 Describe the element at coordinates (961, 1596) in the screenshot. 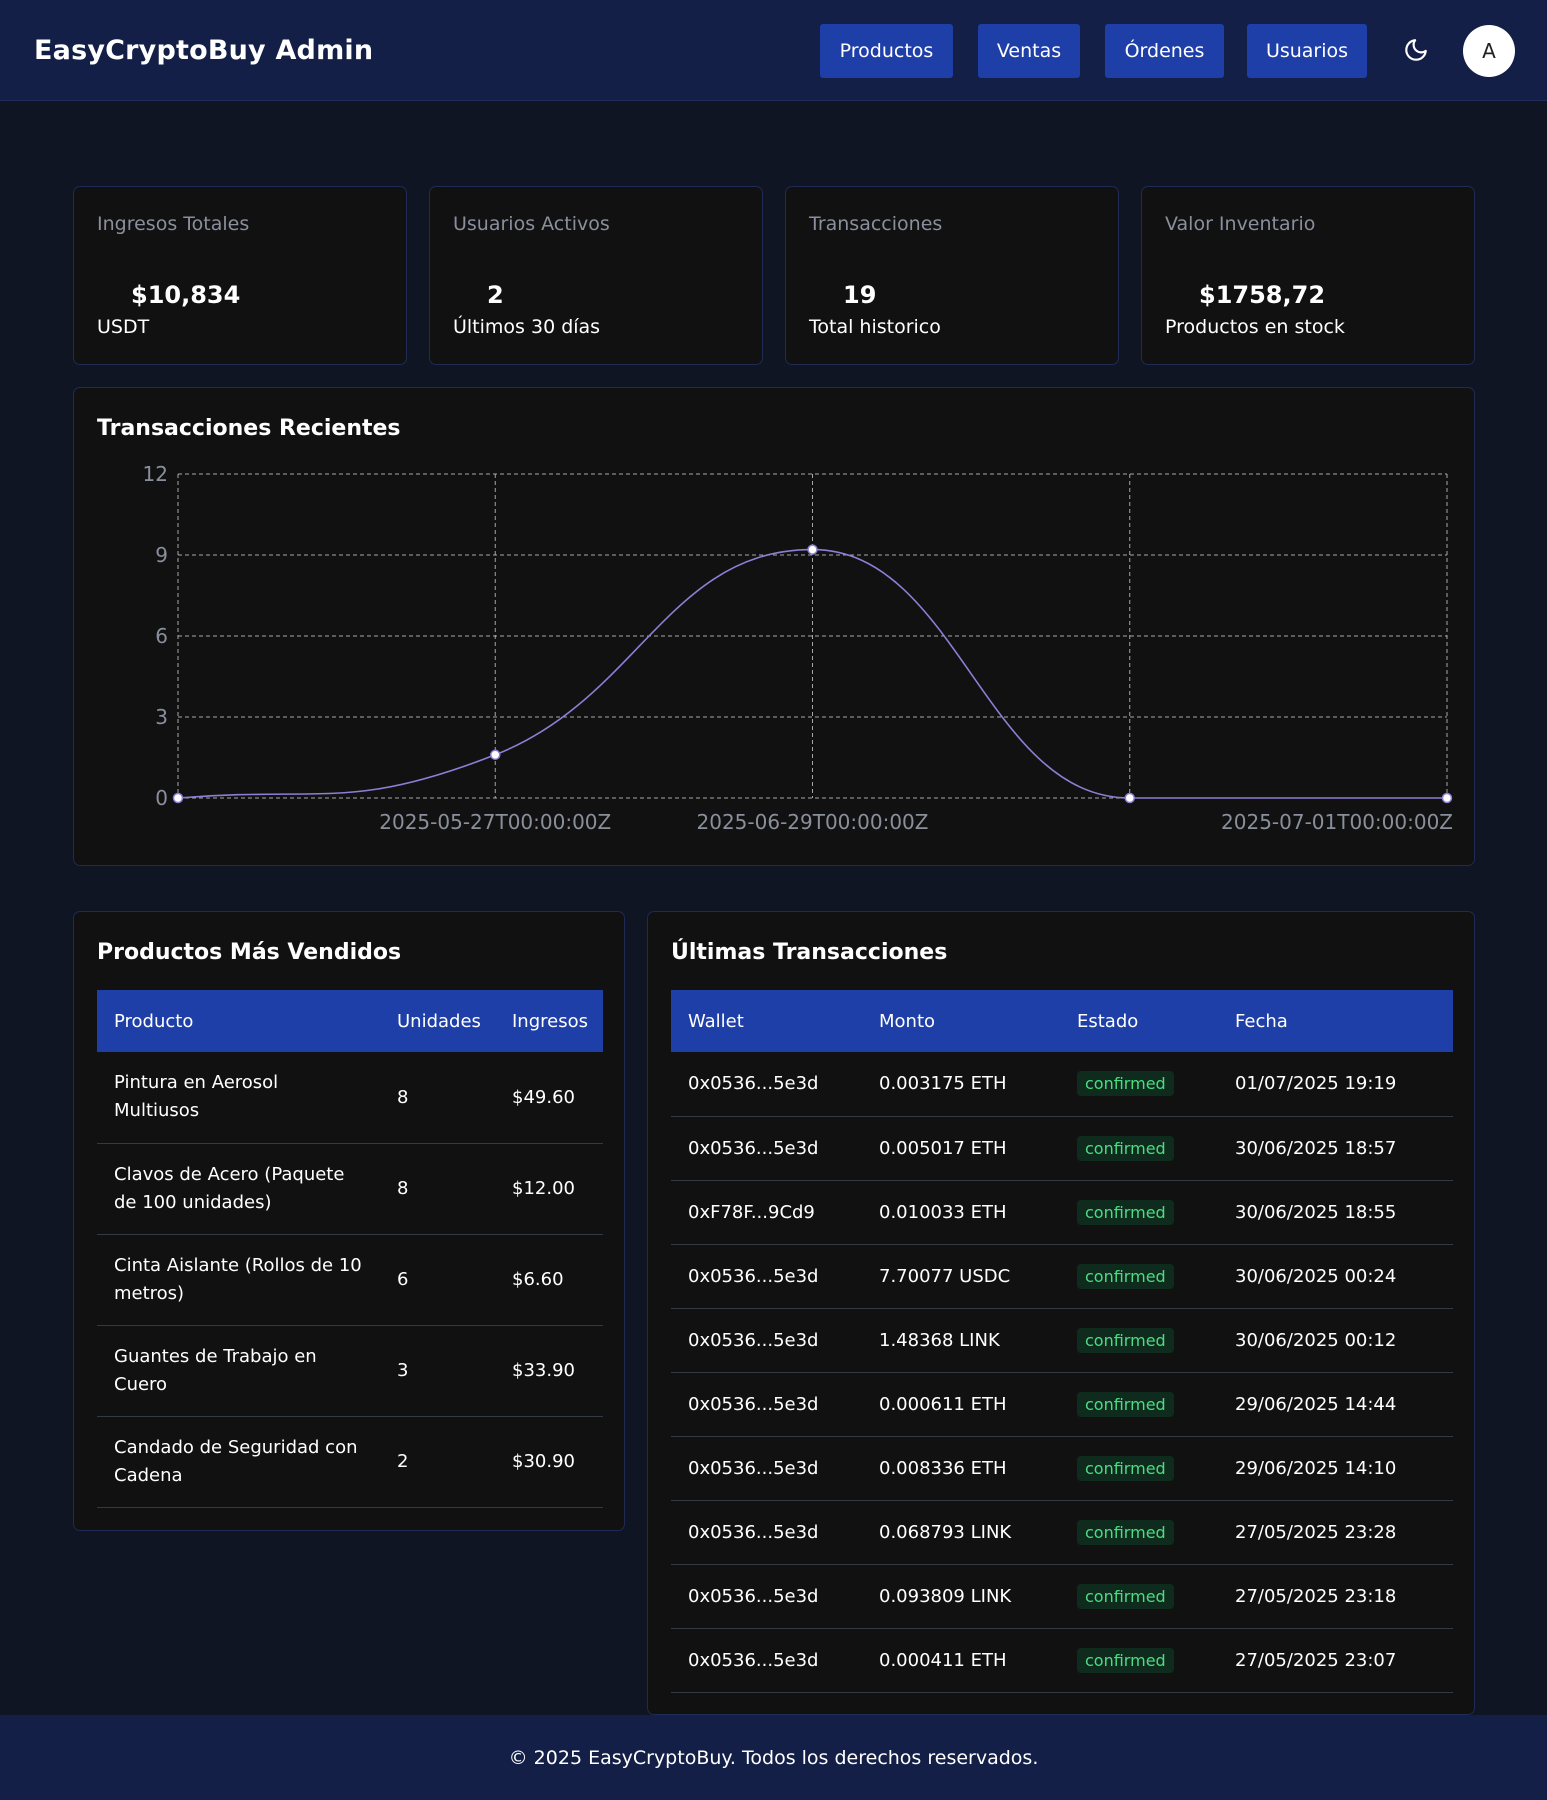

I see `amount-cell: 0.093809 LINK` at that location.